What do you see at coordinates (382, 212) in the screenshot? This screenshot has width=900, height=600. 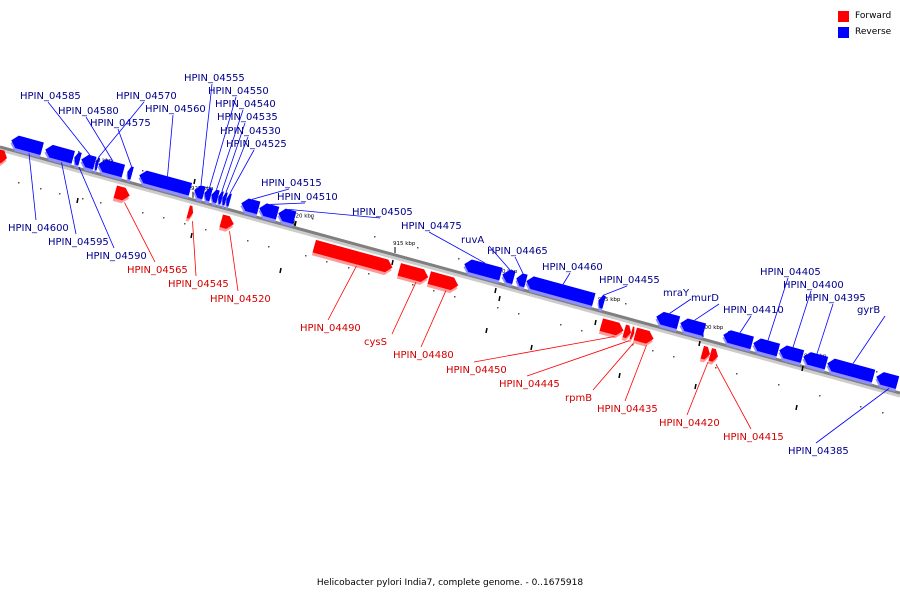 I see `gene-label: HPIN_04505` at bounding box center [382, 212].